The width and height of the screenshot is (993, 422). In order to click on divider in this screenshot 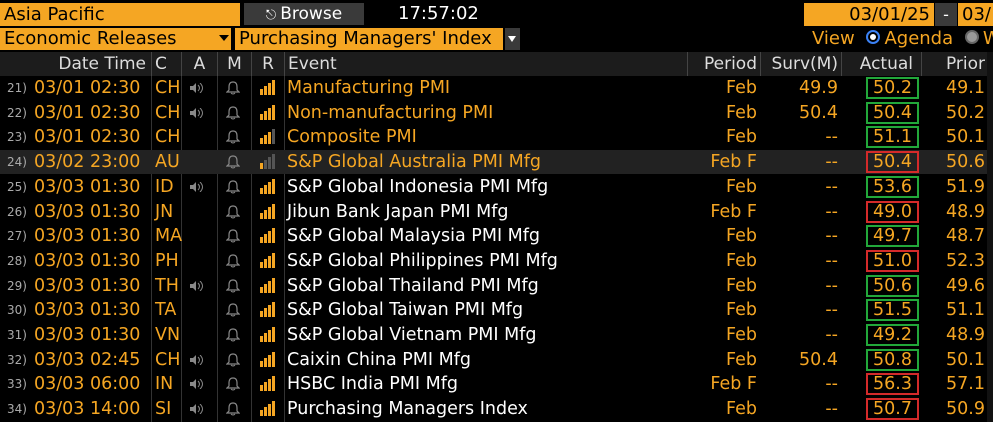, I will do `click(284, 249)`.